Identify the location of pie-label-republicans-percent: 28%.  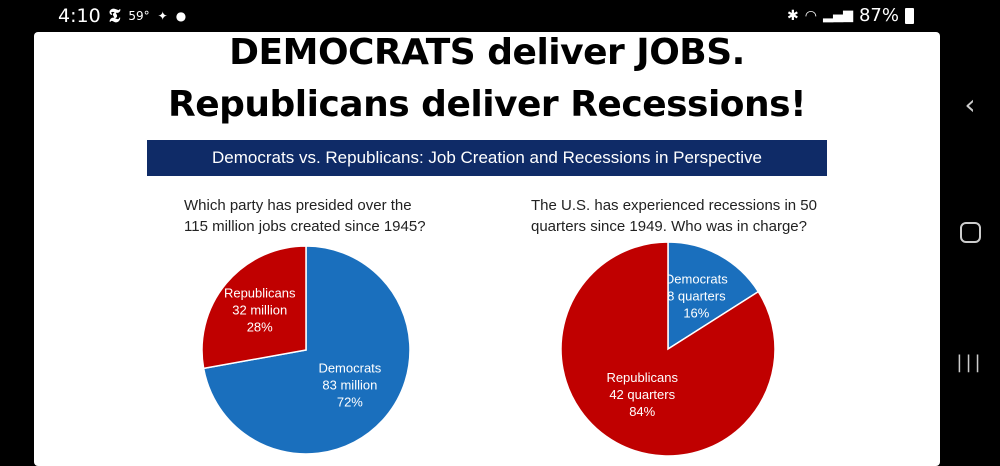
(260, 326).